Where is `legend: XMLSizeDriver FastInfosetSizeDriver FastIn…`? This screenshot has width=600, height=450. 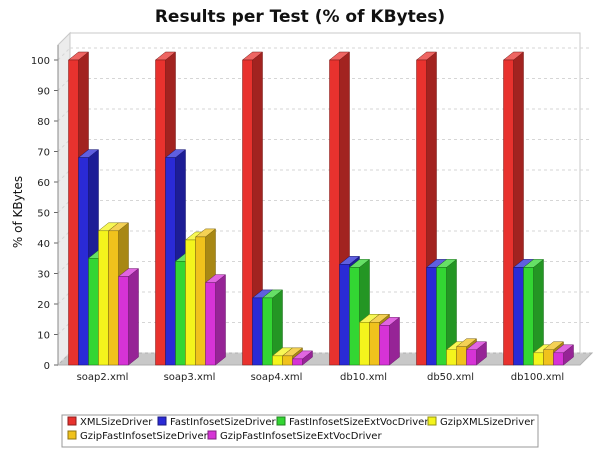 legend: XMLSizeDriver FastInfosetSizeDriver FastIn… is located at coordinates (300, 431).